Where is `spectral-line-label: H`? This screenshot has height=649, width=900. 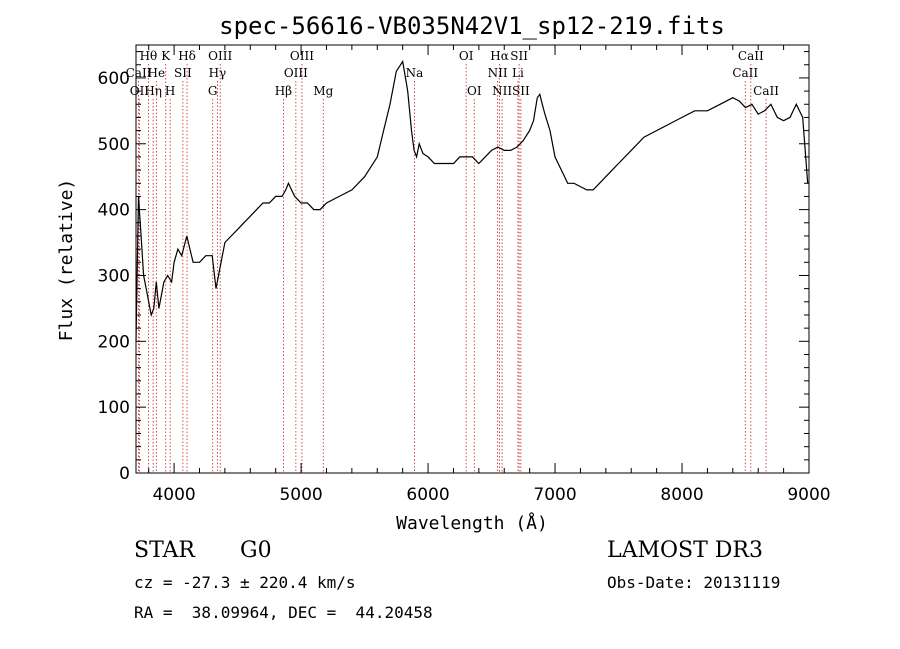
spectral-line-label: H is located at coordinates (170, 91).